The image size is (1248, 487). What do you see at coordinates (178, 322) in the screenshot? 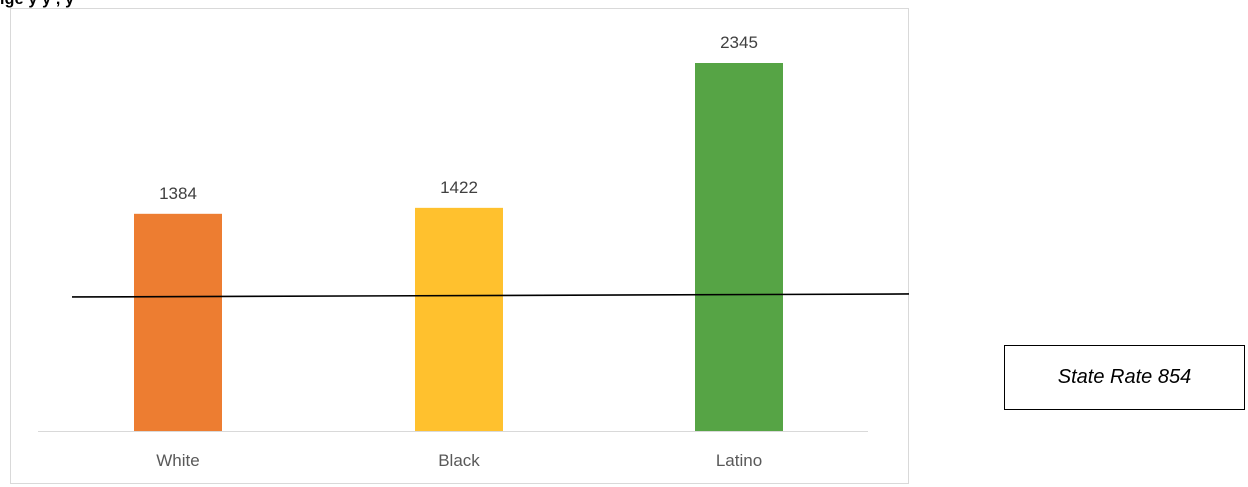
I see `bar-white` at bounding box center [178, 322].